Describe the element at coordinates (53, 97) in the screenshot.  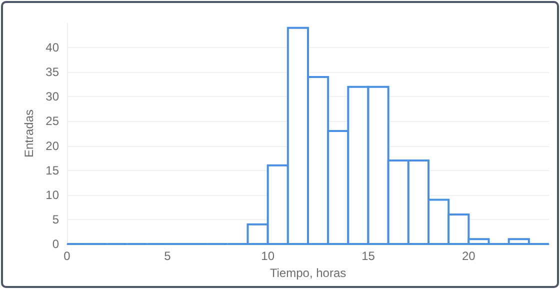
I see `y-tick-label: 30` at that location.